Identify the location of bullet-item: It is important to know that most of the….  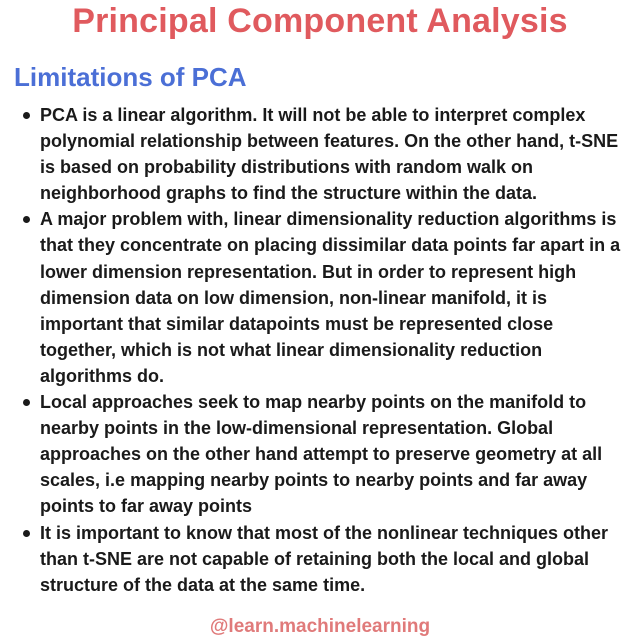
(322, 559).